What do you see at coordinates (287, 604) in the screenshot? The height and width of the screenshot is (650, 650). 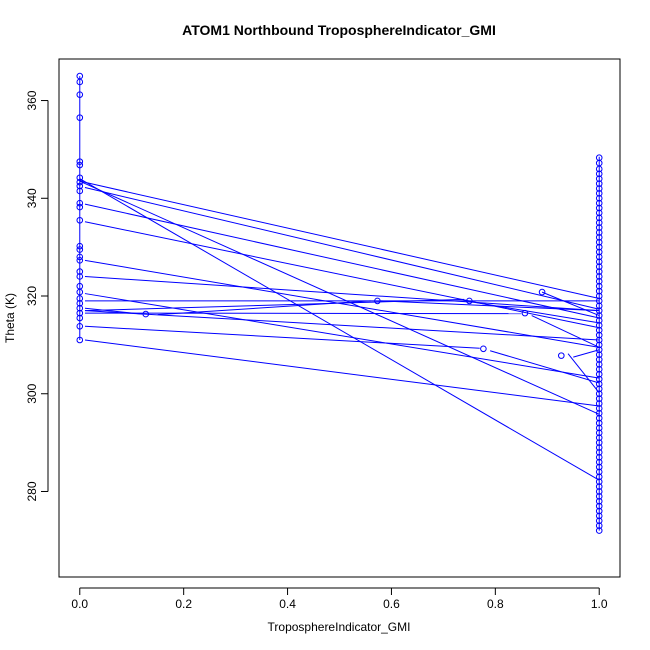 I see `x-tick-label: 0.4` at bounding box center [287, 604].